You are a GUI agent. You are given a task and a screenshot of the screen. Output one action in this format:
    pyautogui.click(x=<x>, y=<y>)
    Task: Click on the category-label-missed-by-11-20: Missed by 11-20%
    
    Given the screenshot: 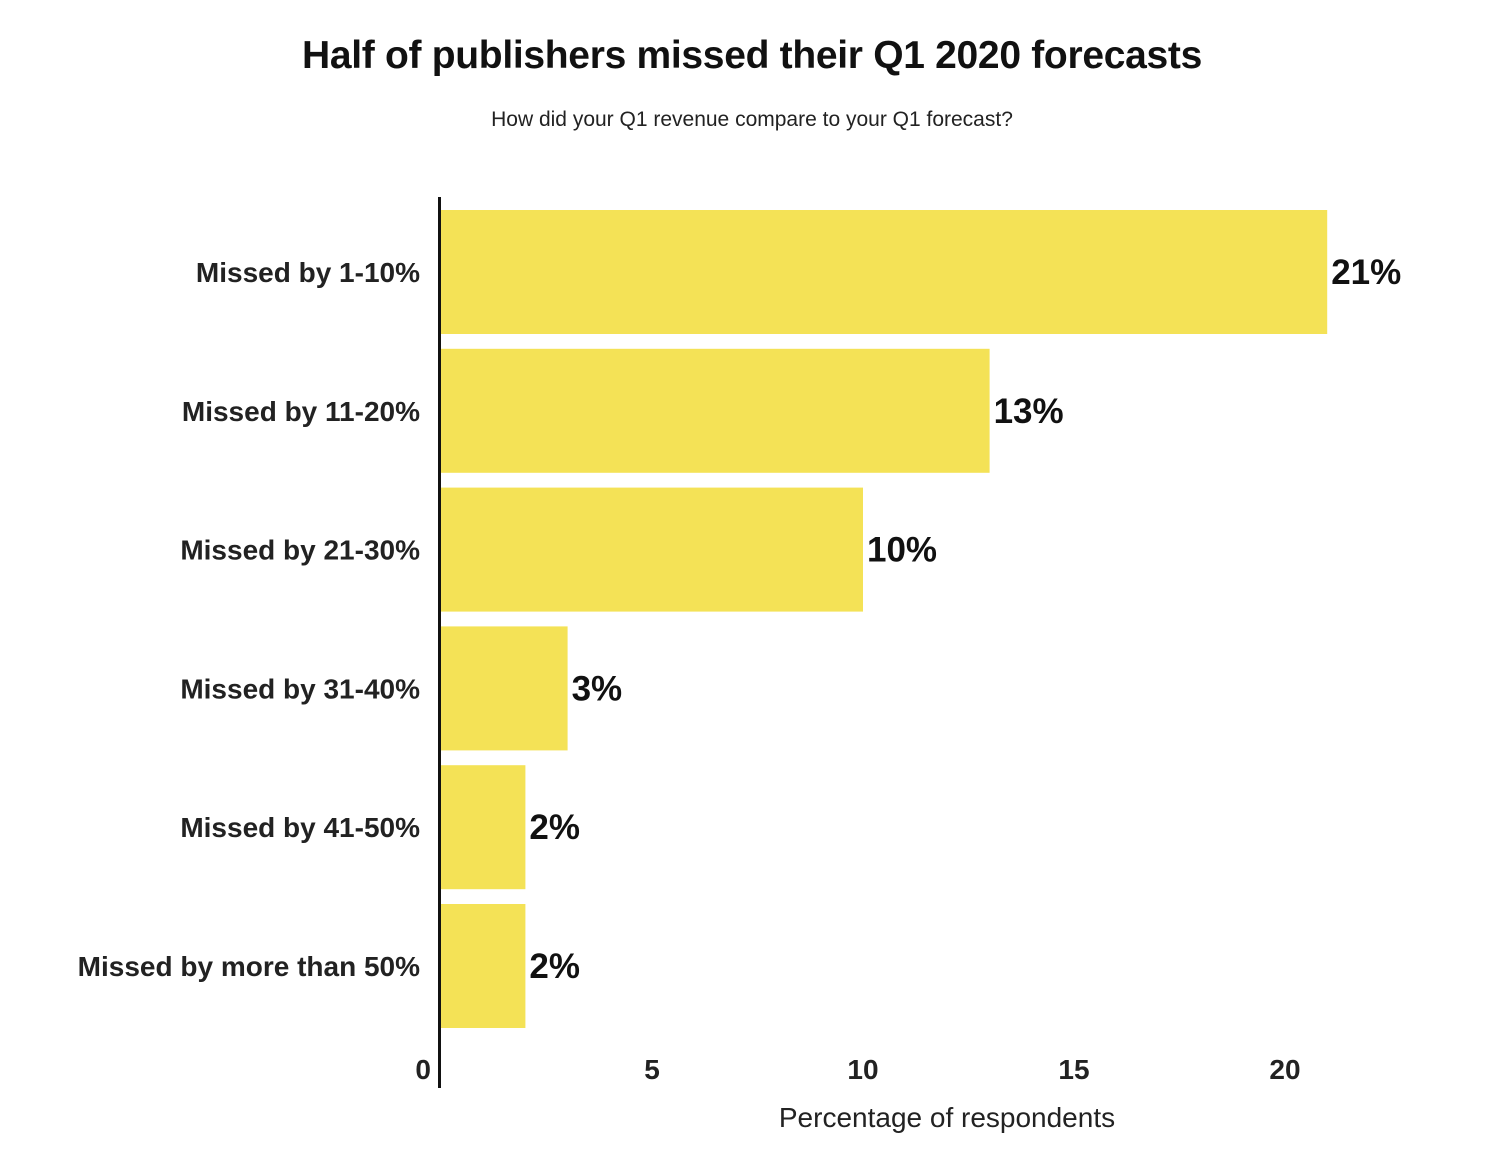 What is the action you would take?
    pyautogui.click(x=301, y=411)
    